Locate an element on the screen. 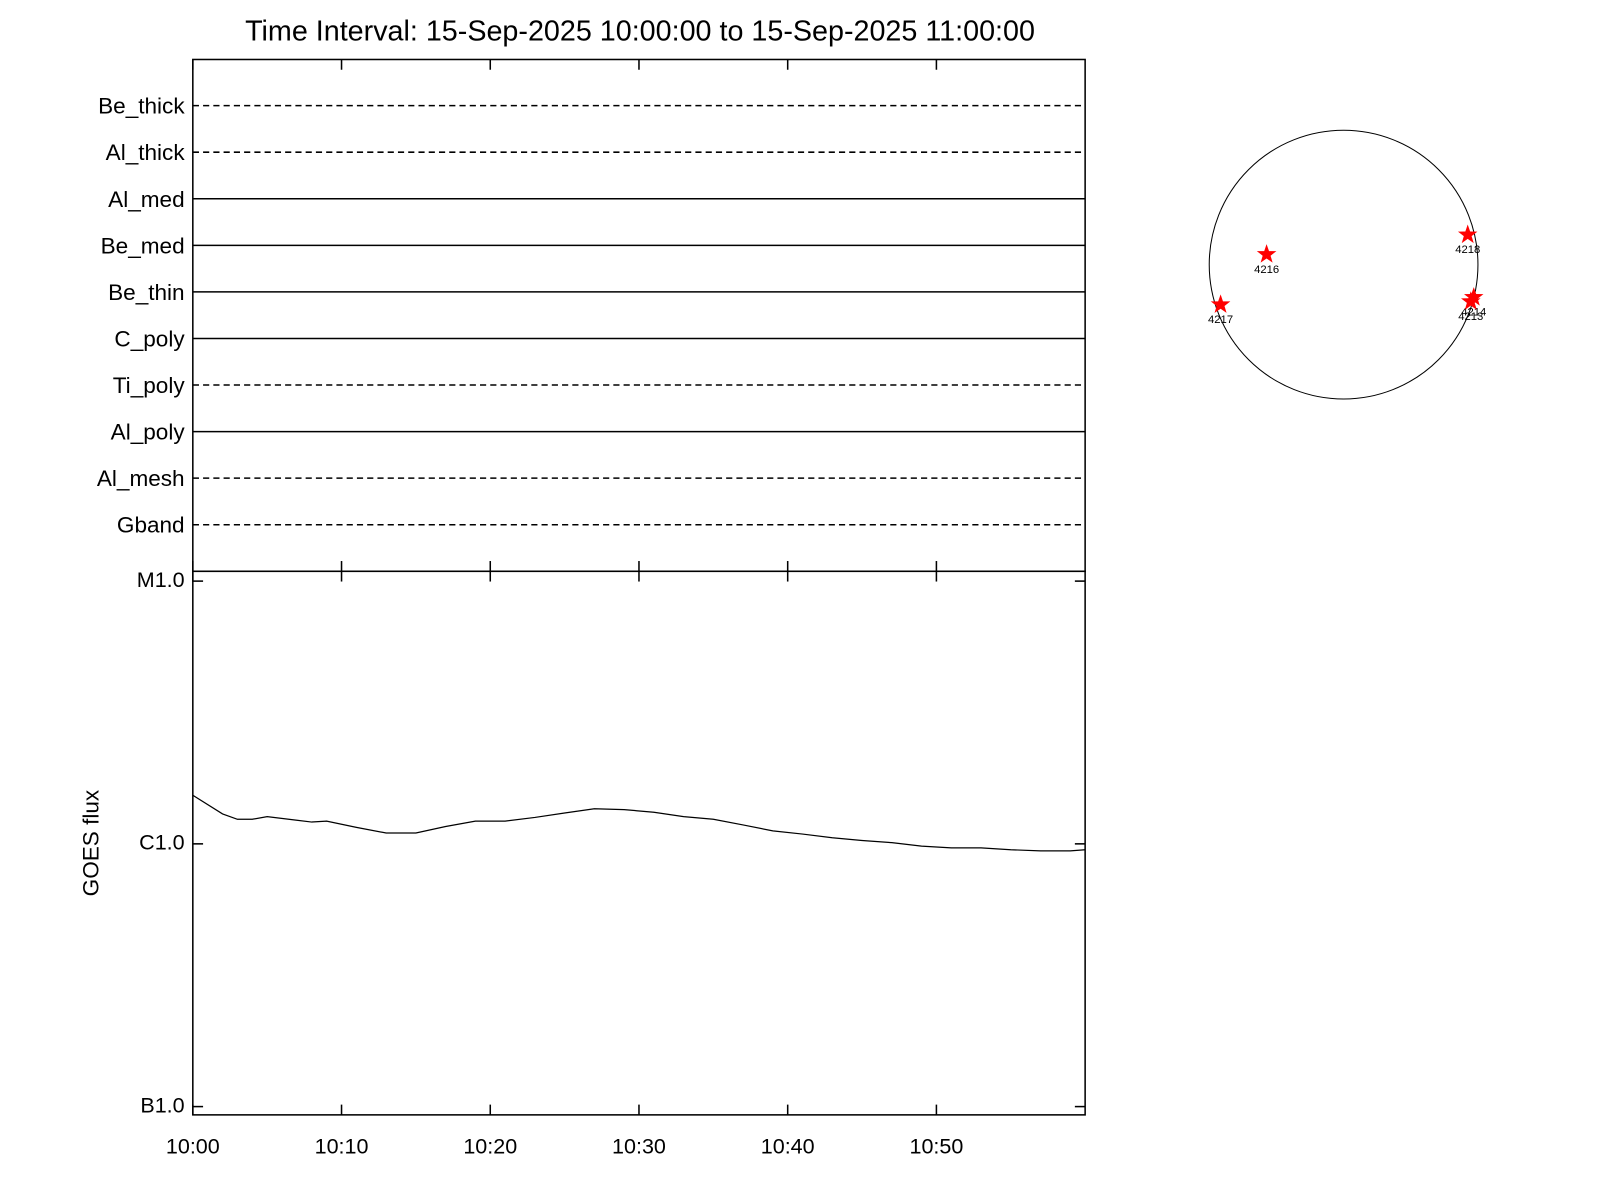 The height and width of the screenshot is (1200, 1600). detector-label: Al_mesh is located at coordinates (141, 478).